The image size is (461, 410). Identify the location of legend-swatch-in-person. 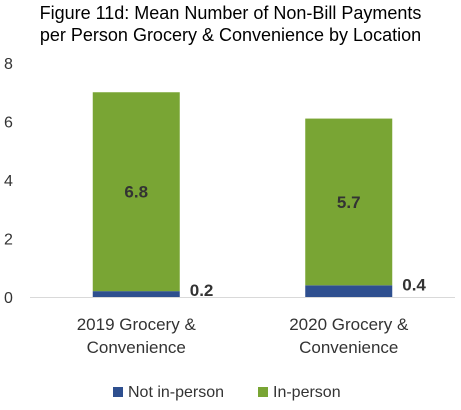
(263, 392).